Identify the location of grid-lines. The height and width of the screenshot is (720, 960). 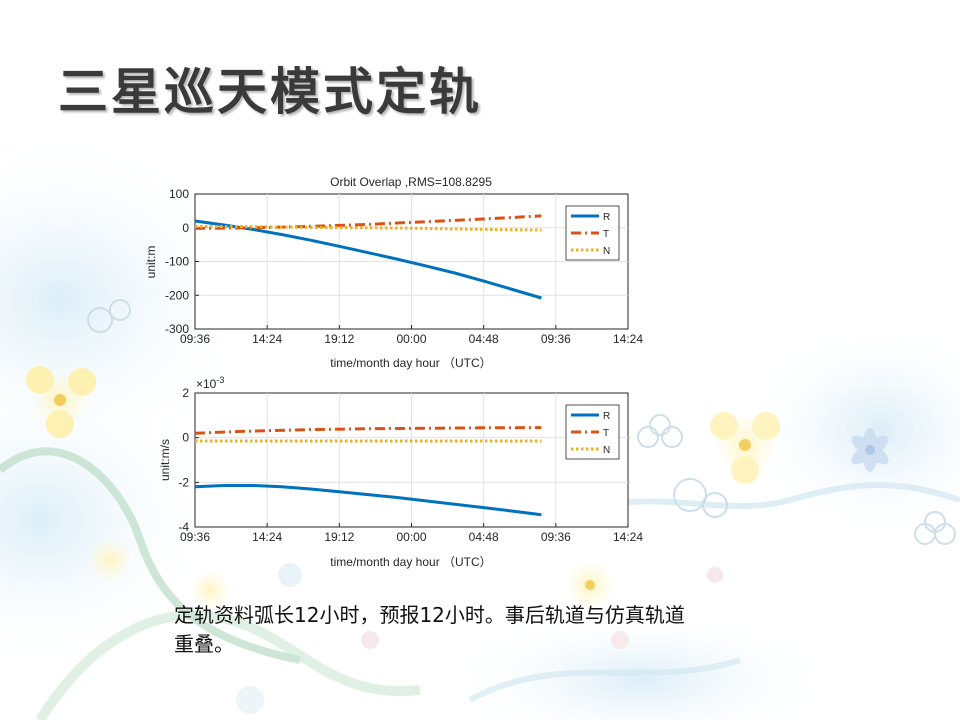
(411, 460).